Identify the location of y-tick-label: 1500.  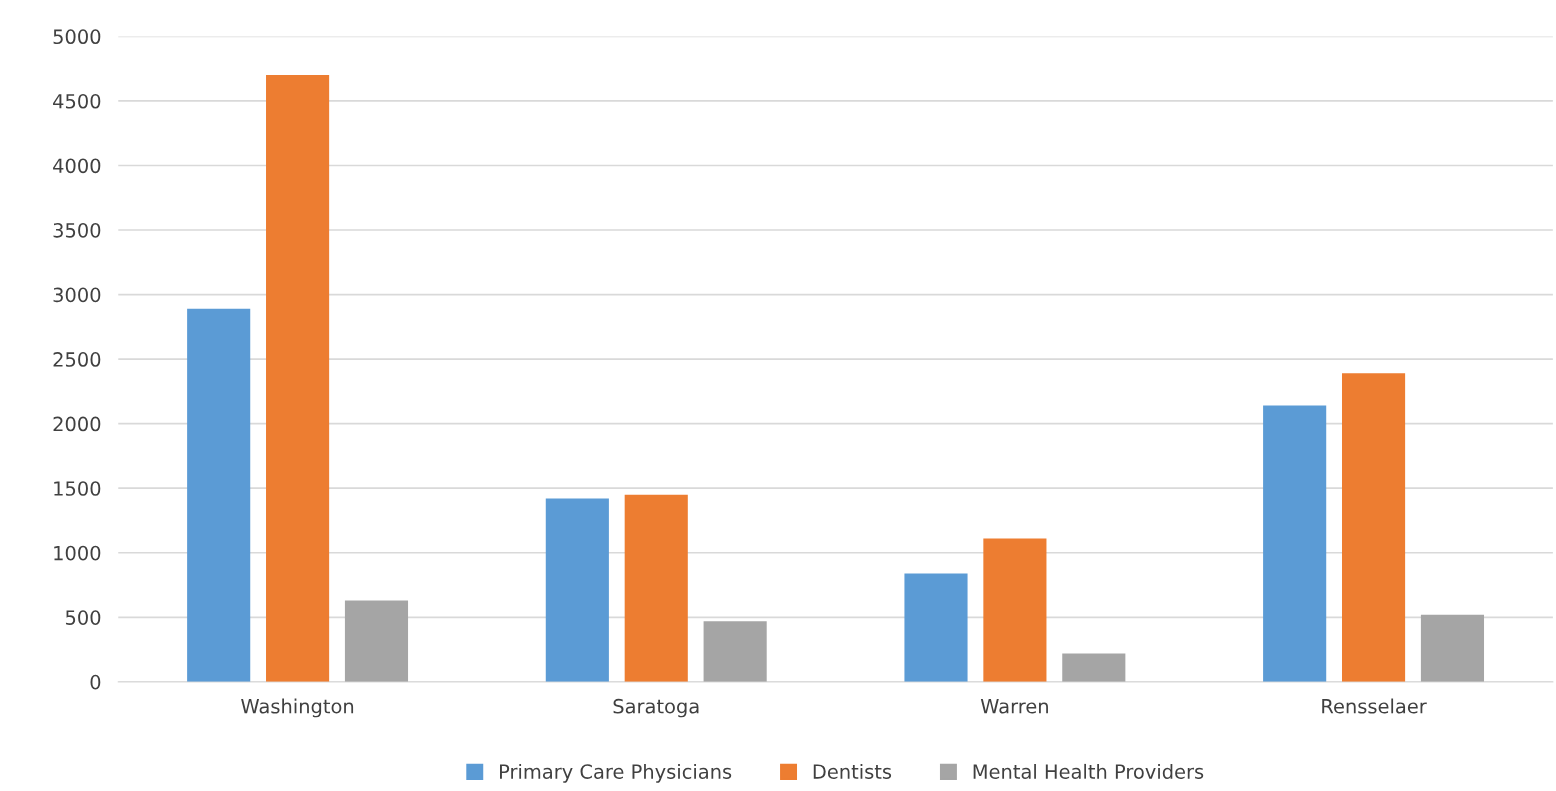
(77, 488).